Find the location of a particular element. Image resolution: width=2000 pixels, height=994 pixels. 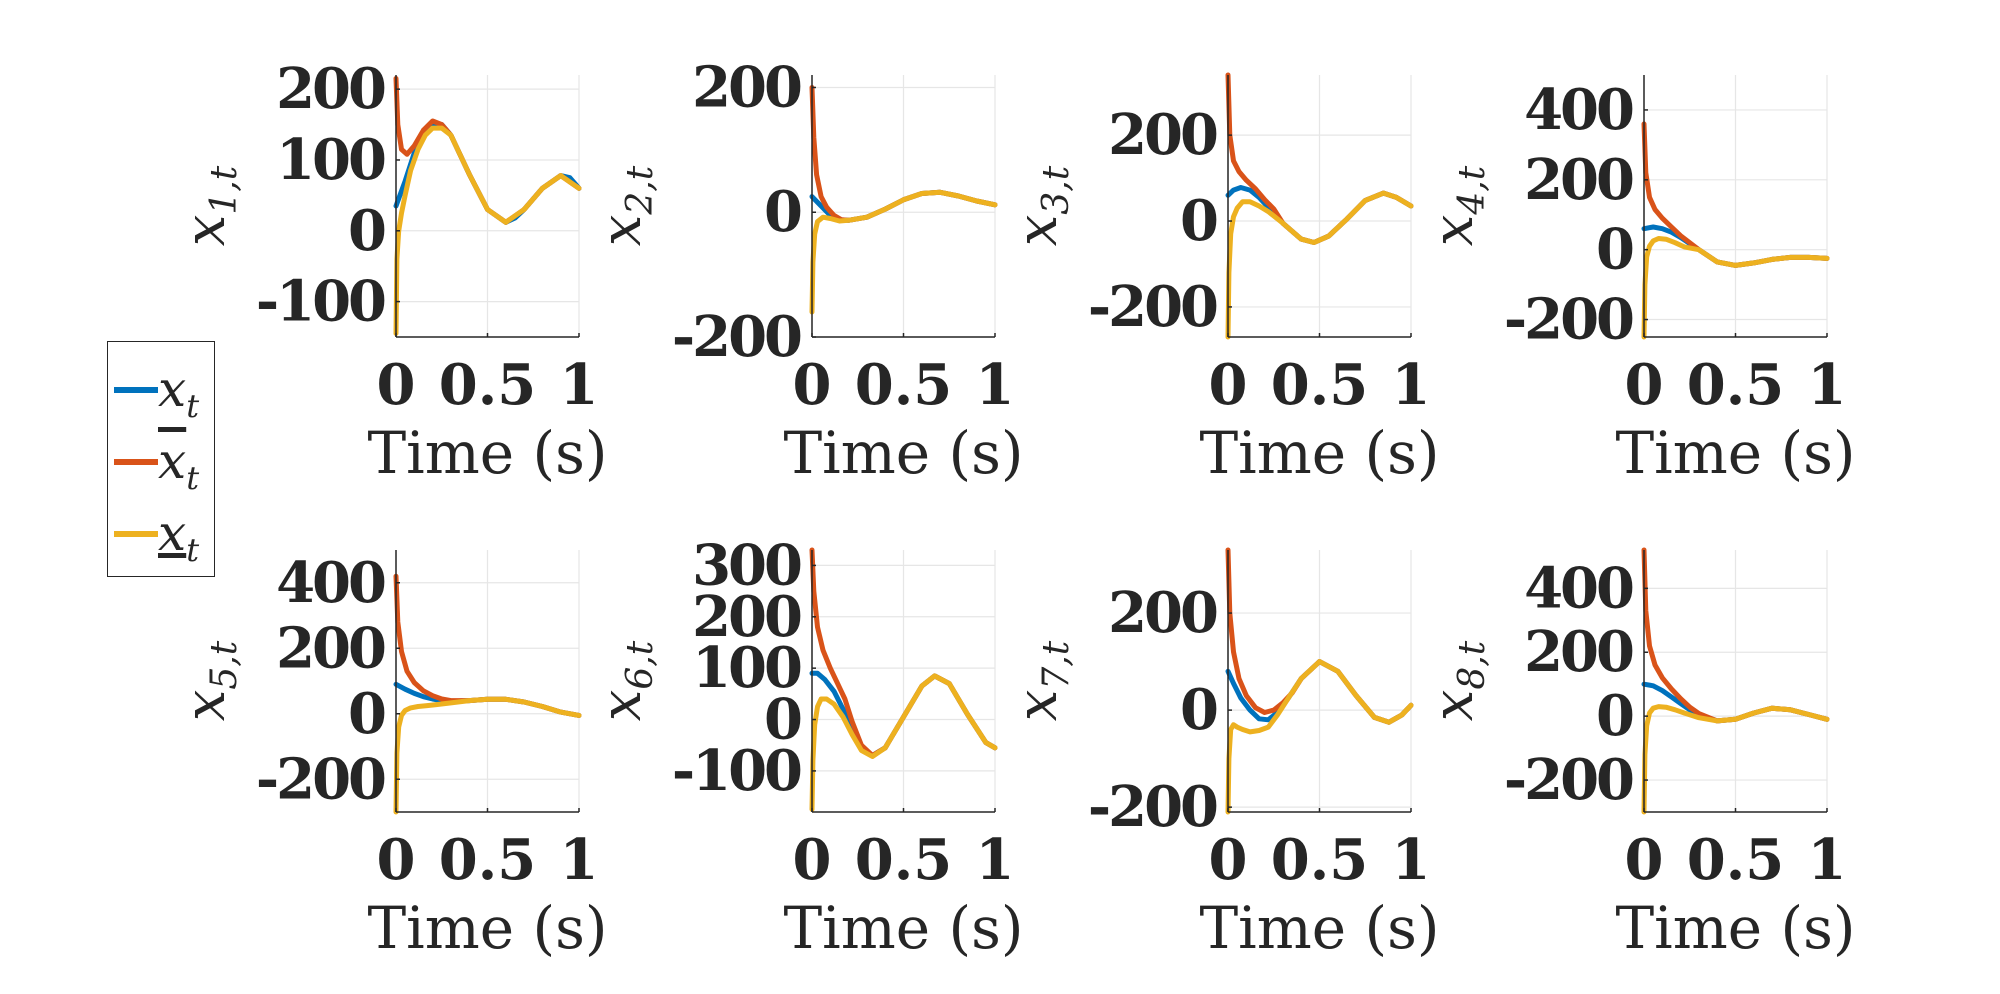

y-axis-label: x3,t is located at coordinates (1041, 205).